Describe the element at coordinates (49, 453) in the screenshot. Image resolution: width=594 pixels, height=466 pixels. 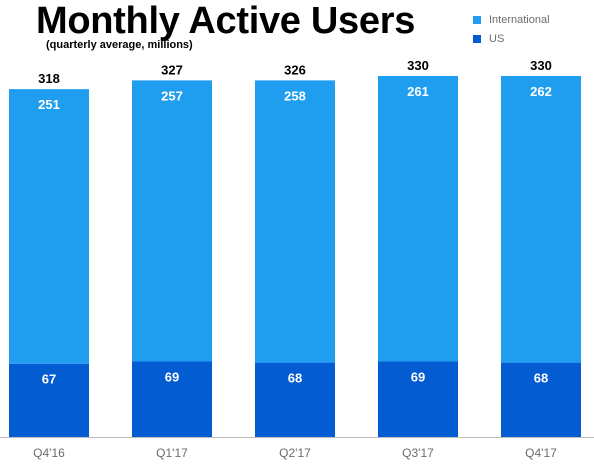
I see `x-tick-label: Q4'16` at that location.